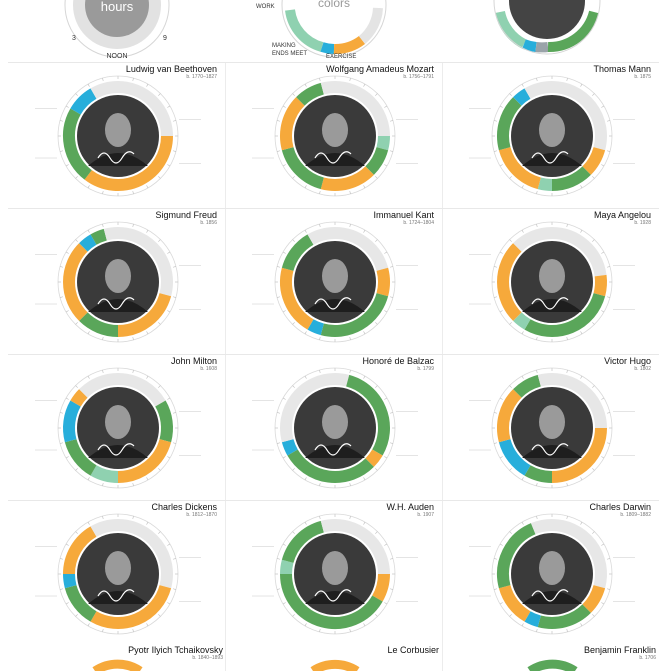  What do you see at coordinates (622, 69) in the screenshot?
I see `person-name: Thomas Mann` at bounding box center [622, 69].